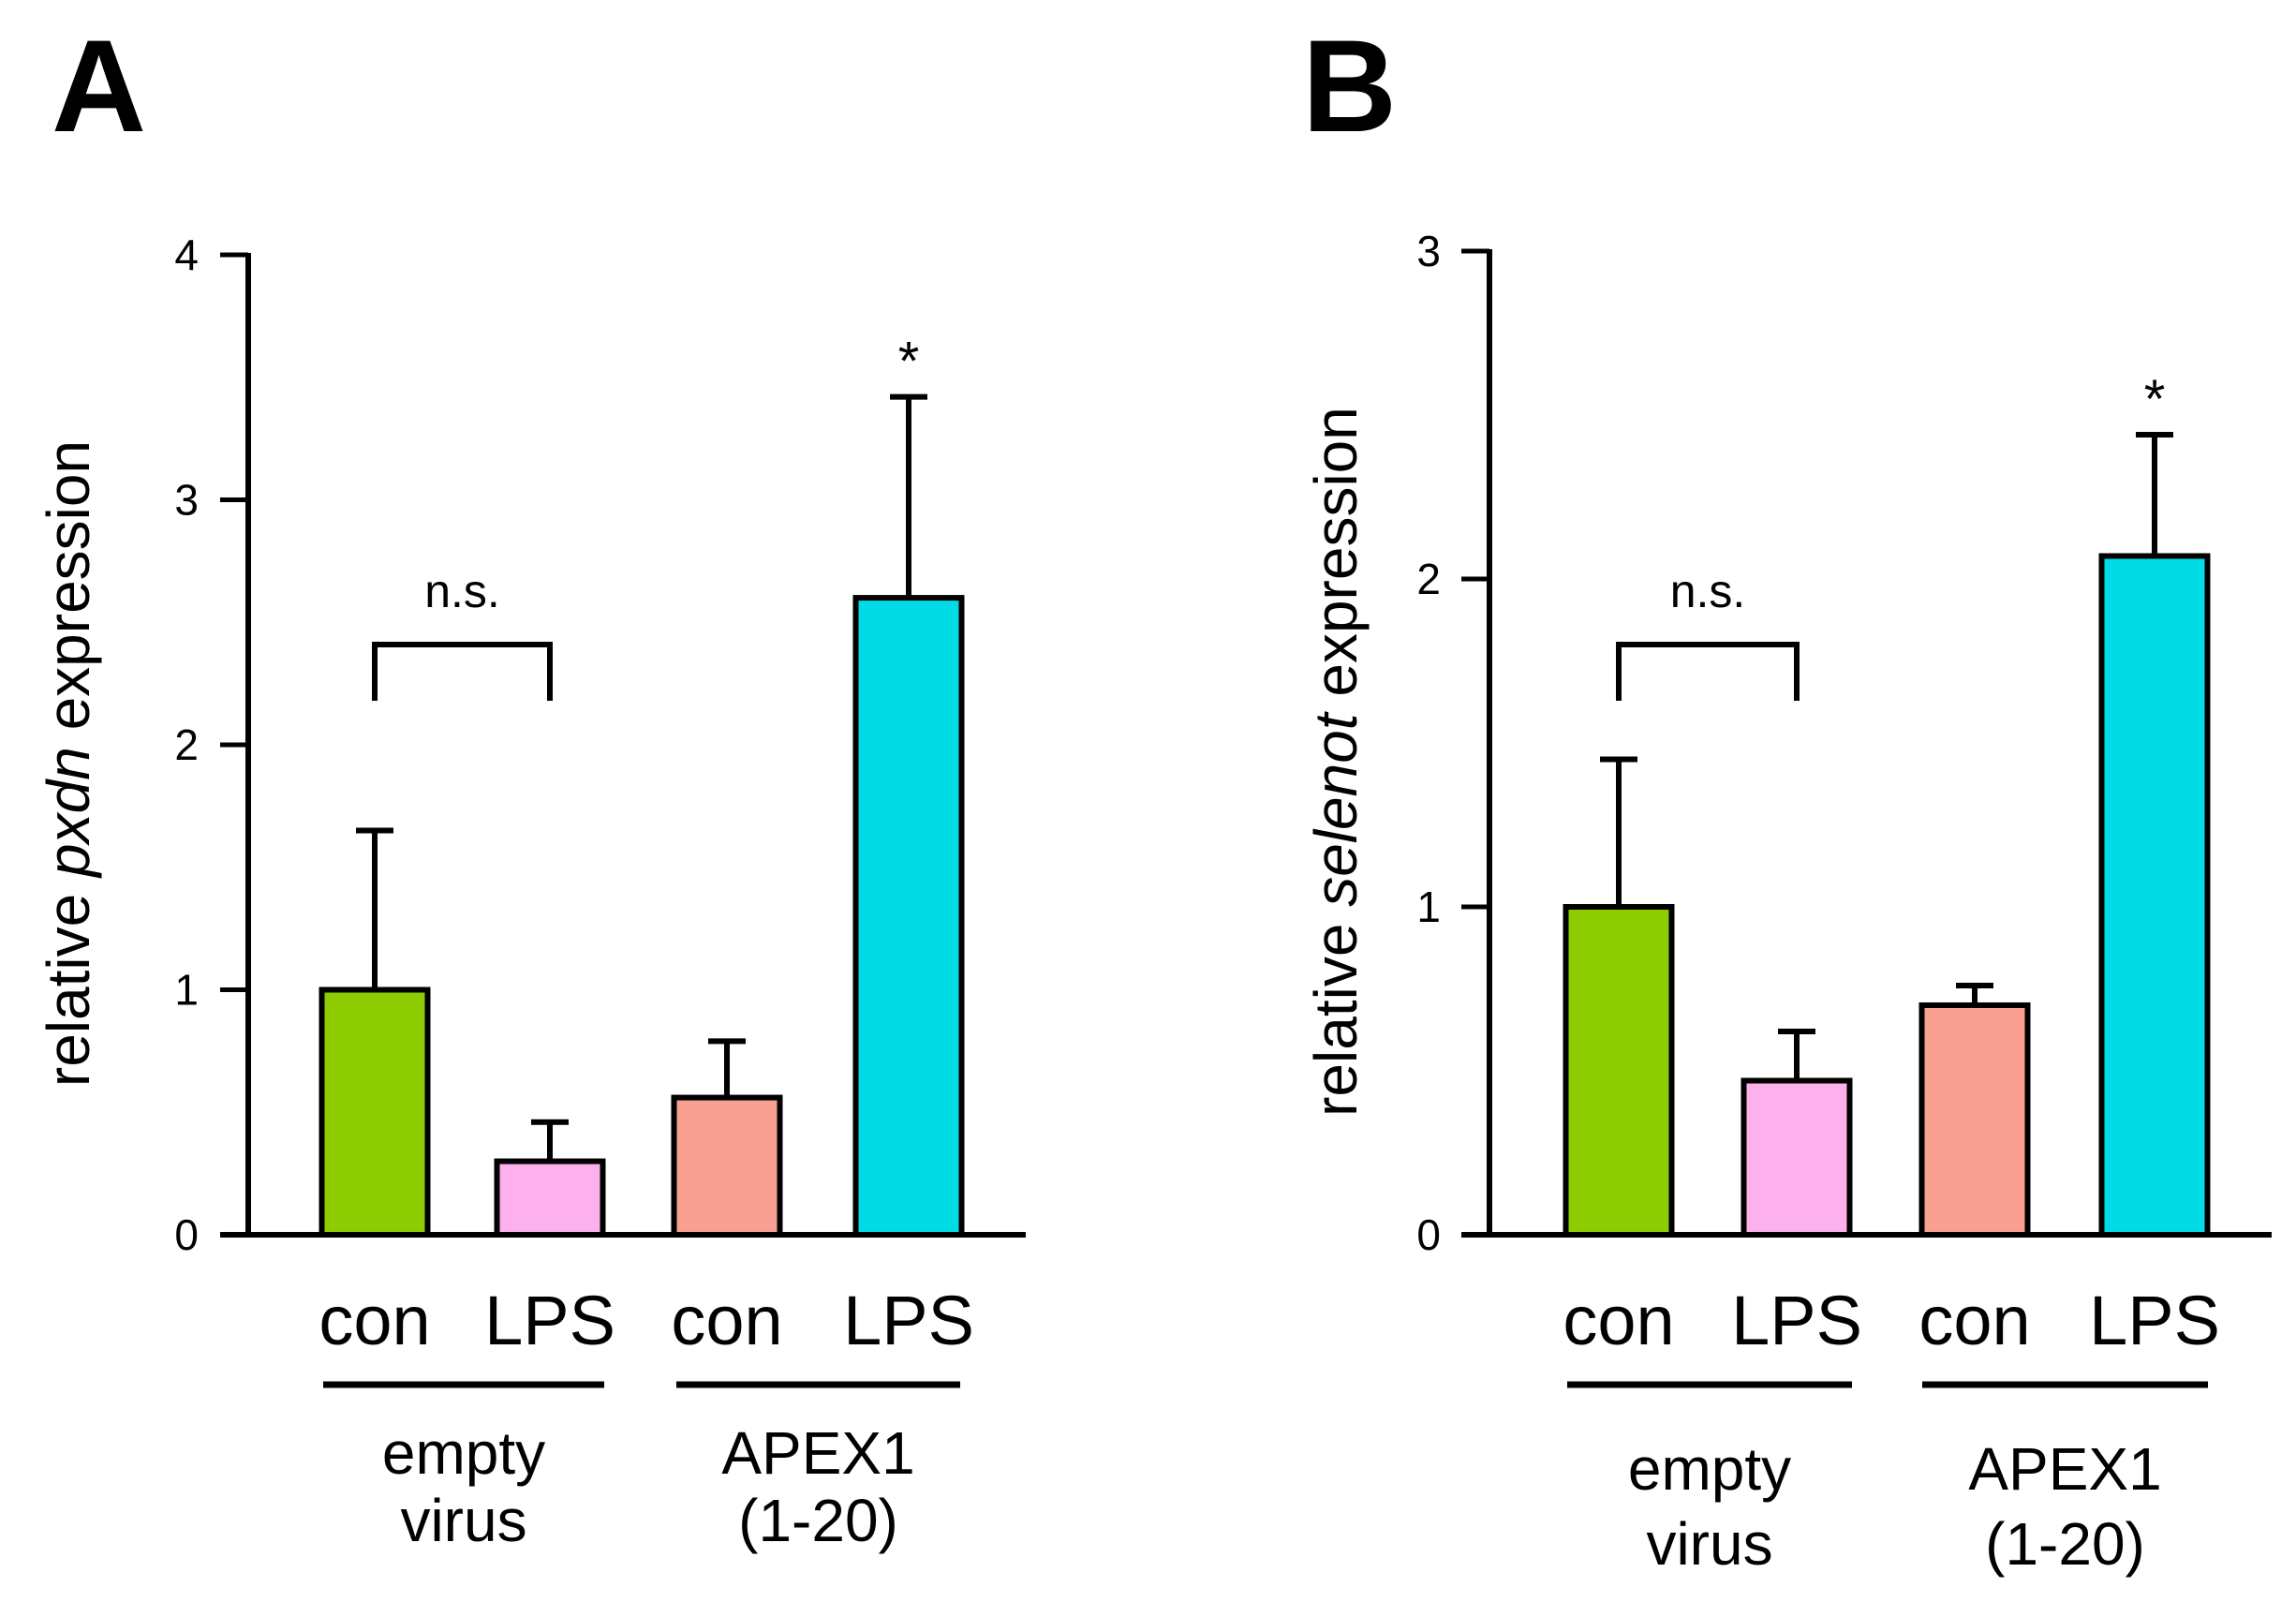 The width and height of the screenshot is (2296, 1602). Describe the element at coordinates (1336, 809) in the screenshot. I see `y-axis-label-part: selenot` at that location.